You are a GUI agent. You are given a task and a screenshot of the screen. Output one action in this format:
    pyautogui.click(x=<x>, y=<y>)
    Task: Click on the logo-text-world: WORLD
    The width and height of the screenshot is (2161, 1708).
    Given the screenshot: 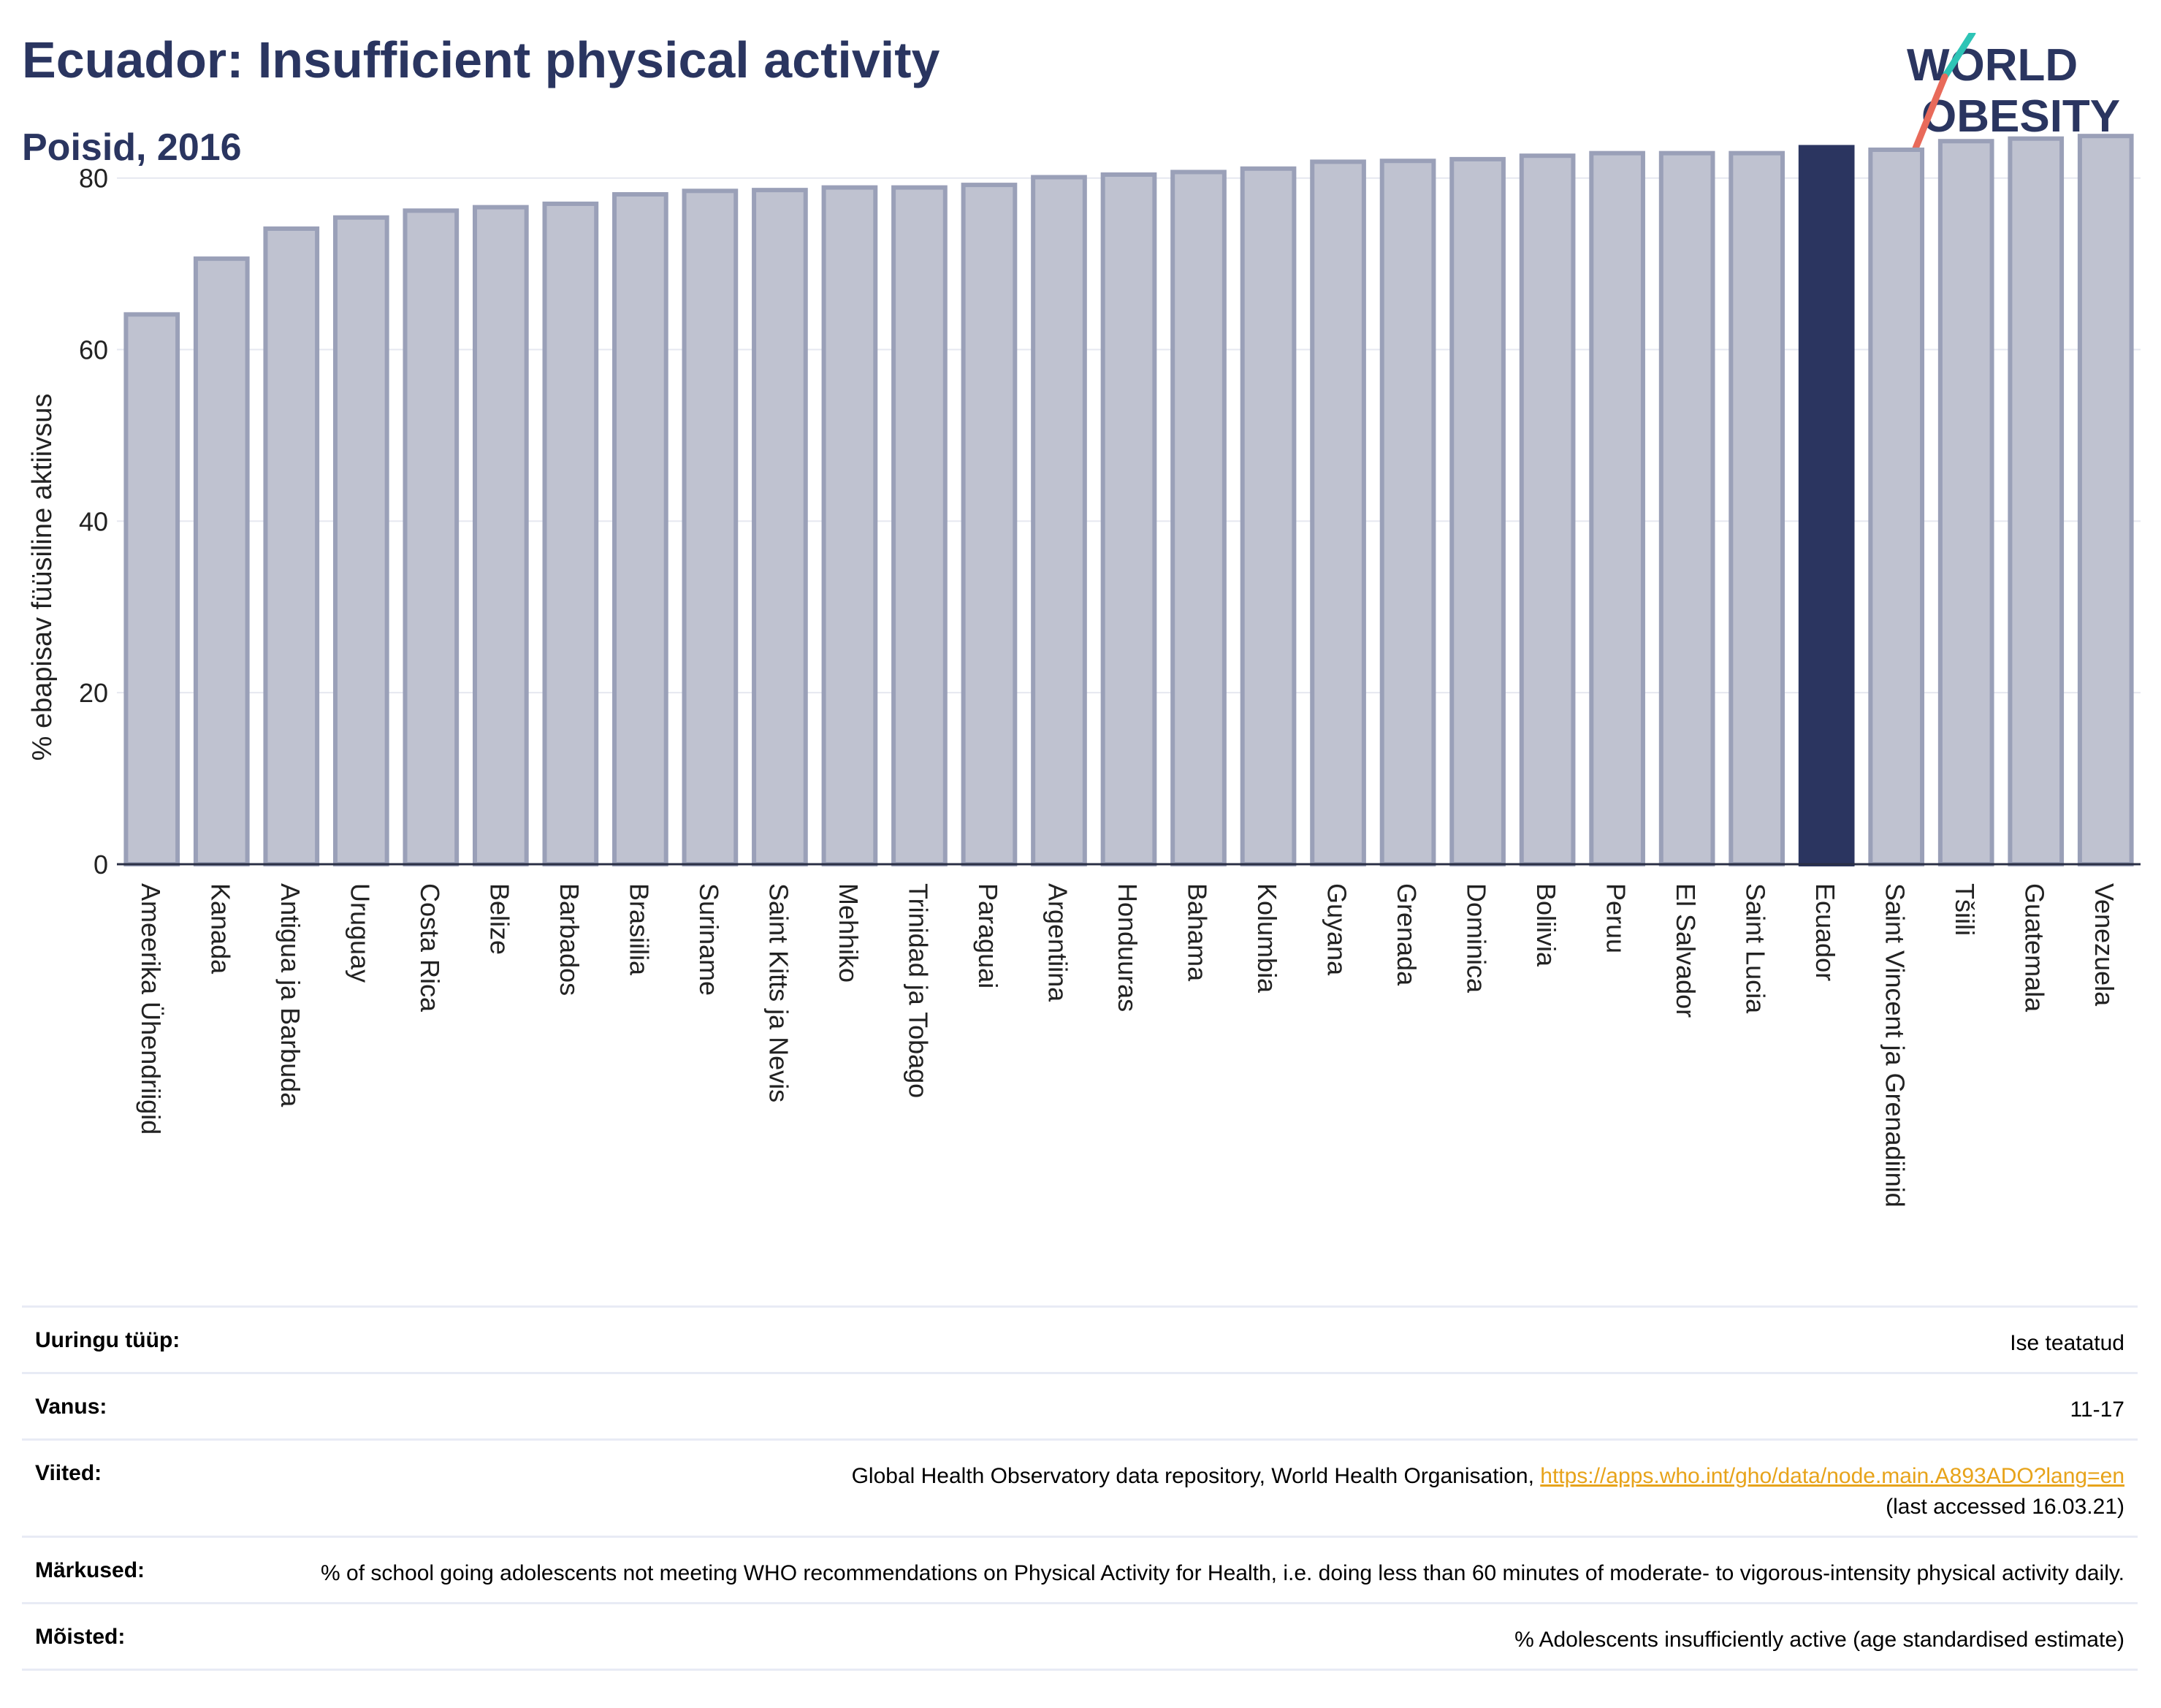 What is the action you would take?
    pyautogui.click(x=1992, y=65)
    